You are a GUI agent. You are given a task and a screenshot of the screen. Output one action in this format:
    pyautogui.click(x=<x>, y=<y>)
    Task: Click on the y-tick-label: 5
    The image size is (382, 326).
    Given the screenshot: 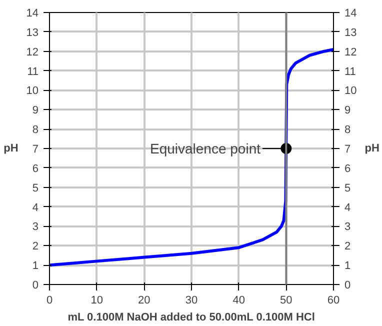 What is the action you would take?
    pyautogui.click(x=35, y=188)
    